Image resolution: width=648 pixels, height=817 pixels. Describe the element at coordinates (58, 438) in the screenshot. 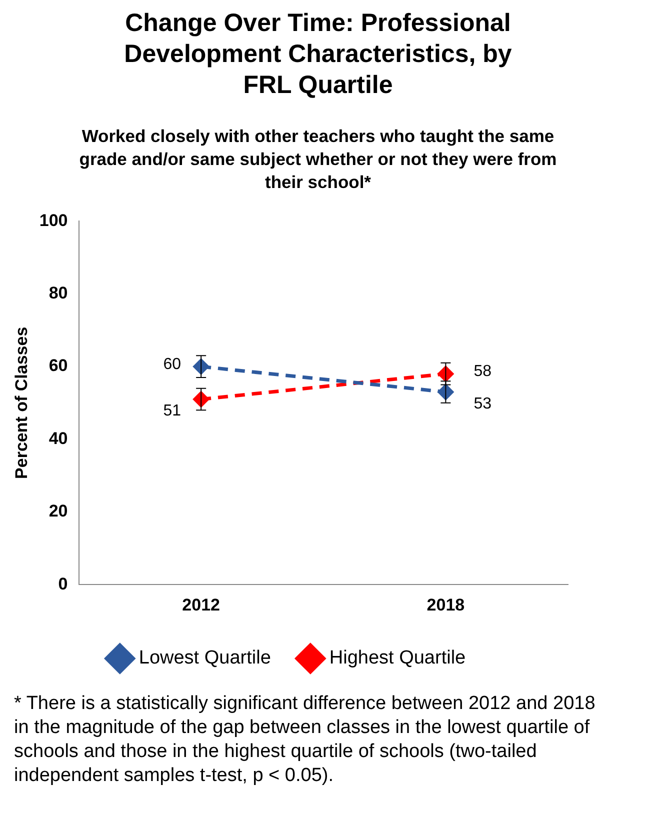

I see `y-tick-label: 40` at that location.